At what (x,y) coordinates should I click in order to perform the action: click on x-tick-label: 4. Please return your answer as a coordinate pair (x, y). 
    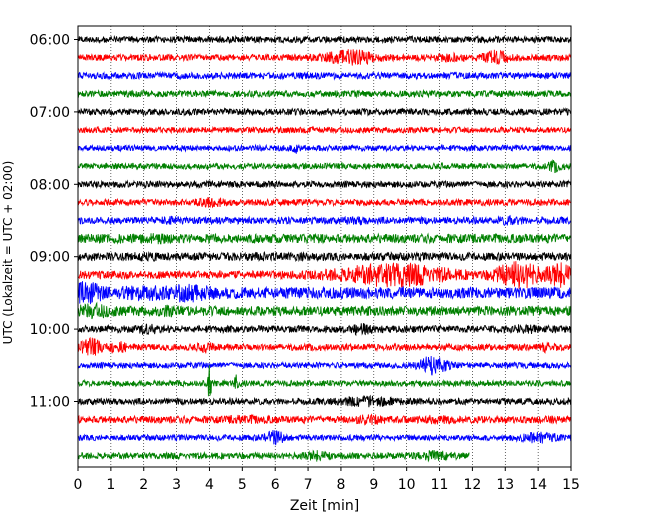
    Looking at the image, I should click on (209, 485).